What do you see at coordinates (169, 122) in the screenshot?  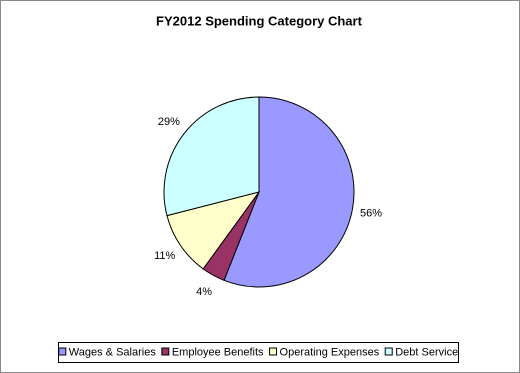 I see `data-label: 29%` at bounding box center [169, 122].